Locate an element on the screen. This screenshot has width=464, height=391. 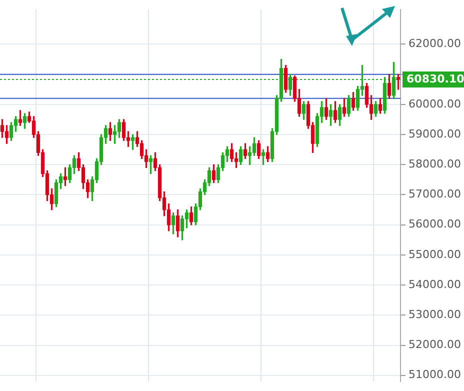
ref-line-label: 60830.10 is located at coordinates (435, 79).